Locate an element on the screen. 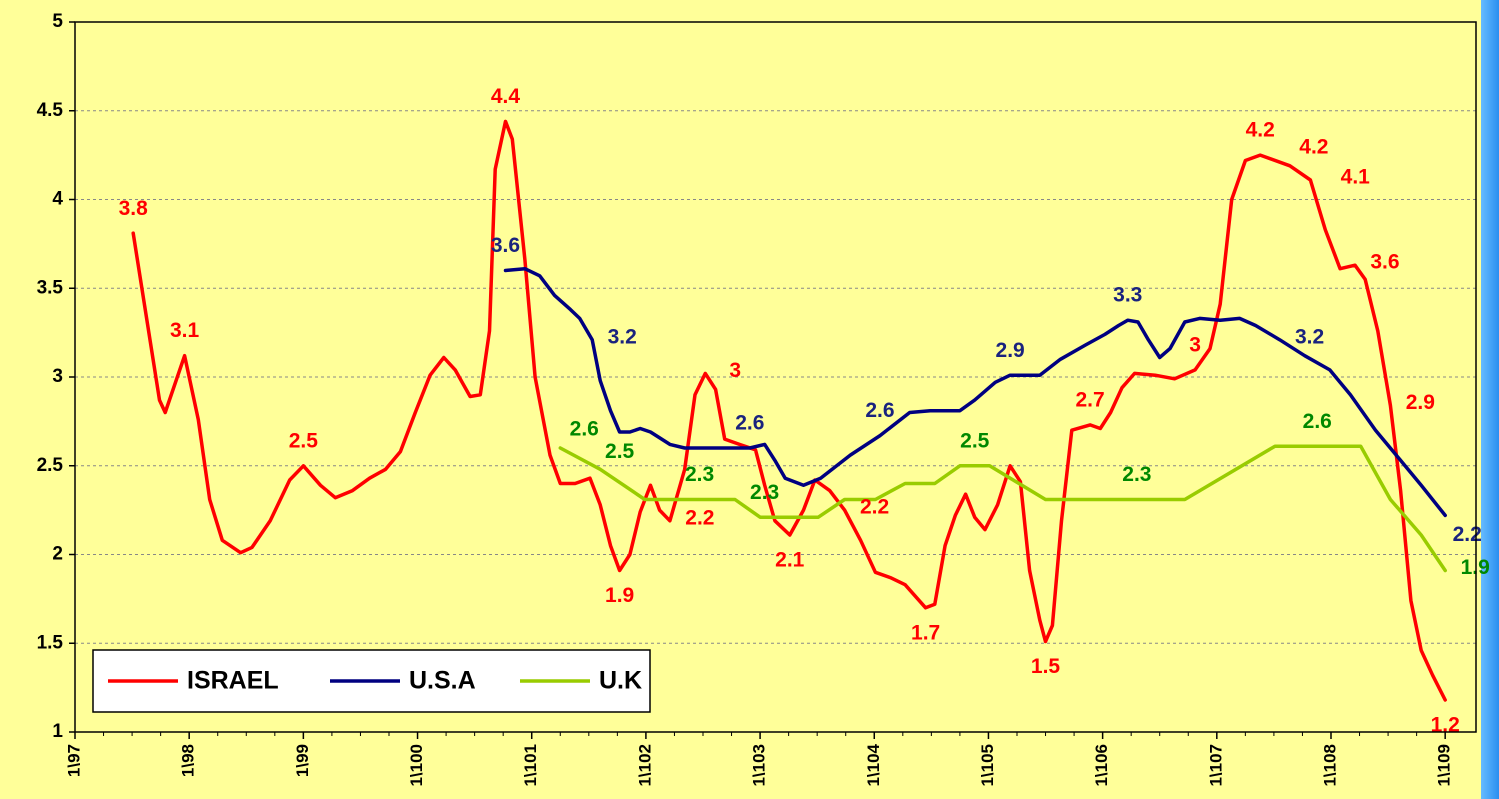 The image size is (1499, 799). data-label: 4.4 is located at coordinates (506, 96).